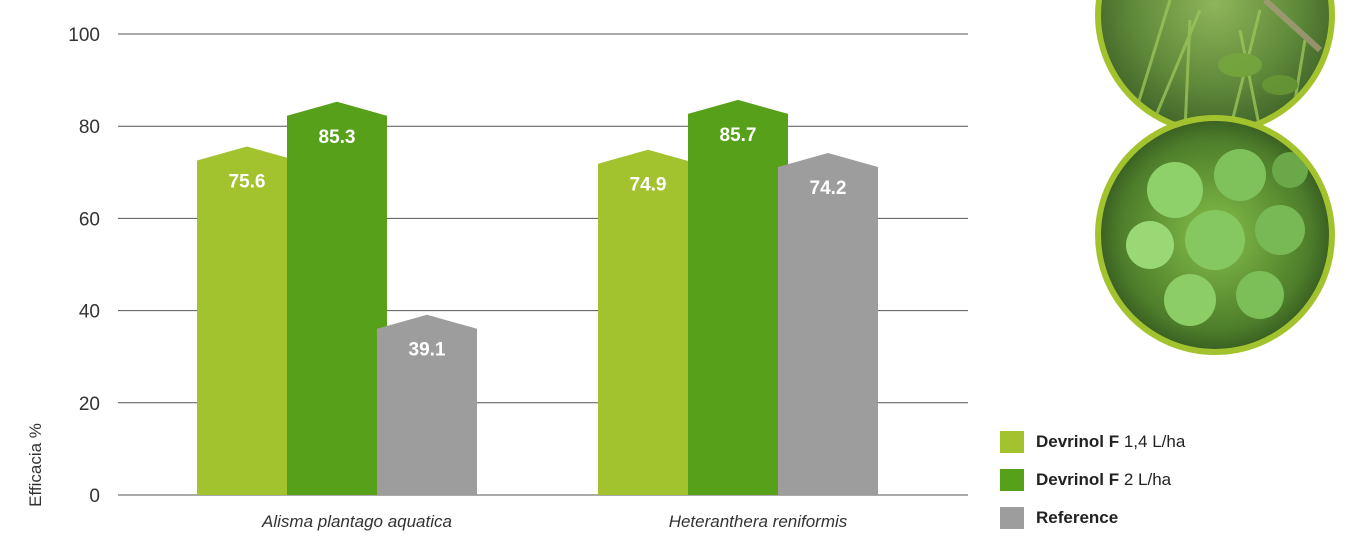 The width and height of the screenshot is (1367, 544). I want to click on data-label: 75.6, so click(247, 181).